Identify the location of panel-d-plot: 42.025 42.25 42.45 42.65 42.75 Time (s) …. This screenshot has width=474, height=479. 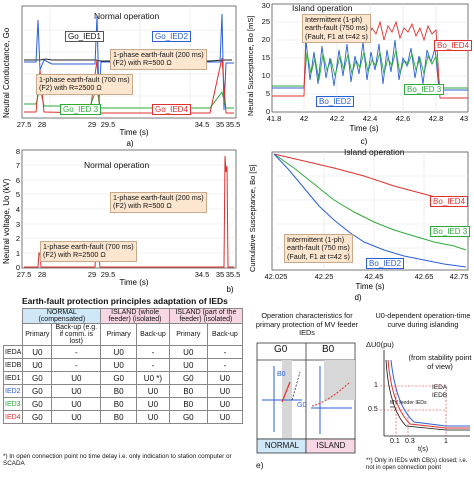
(358, 226).